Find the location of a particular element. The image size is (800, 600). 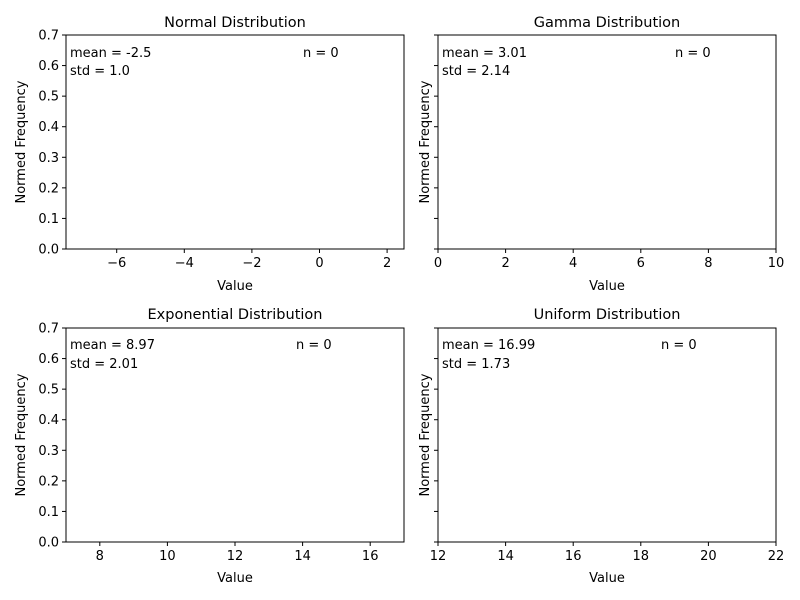

x-tick-label: 18 is located at coordinates (641, 556).